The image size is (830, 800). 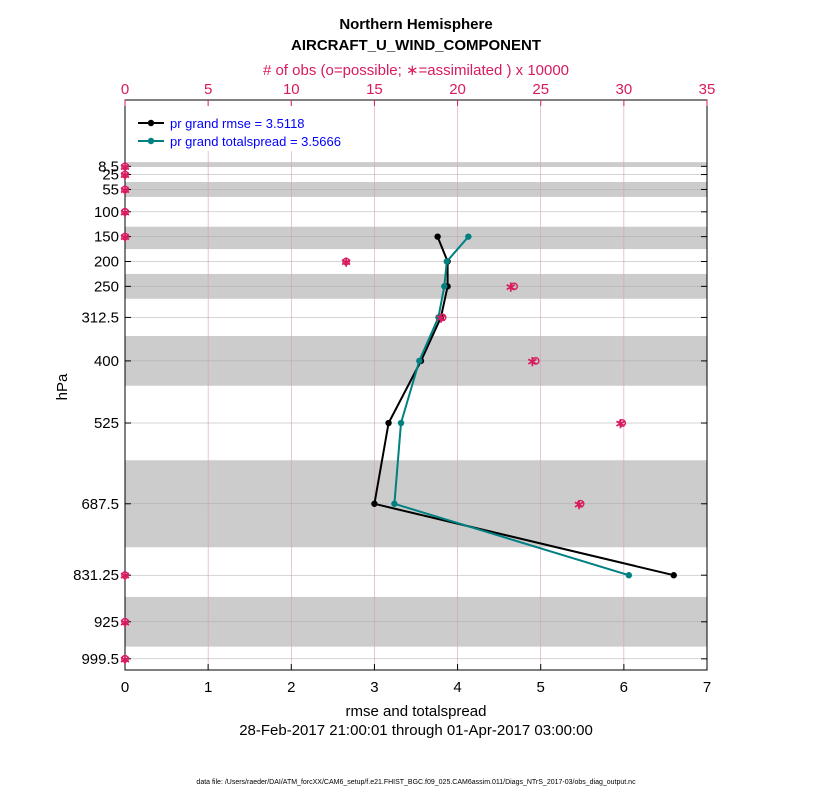 I want to click on bottom-axis: 0 1 2 3 4 5 6 7, so click(x=416, y=680).